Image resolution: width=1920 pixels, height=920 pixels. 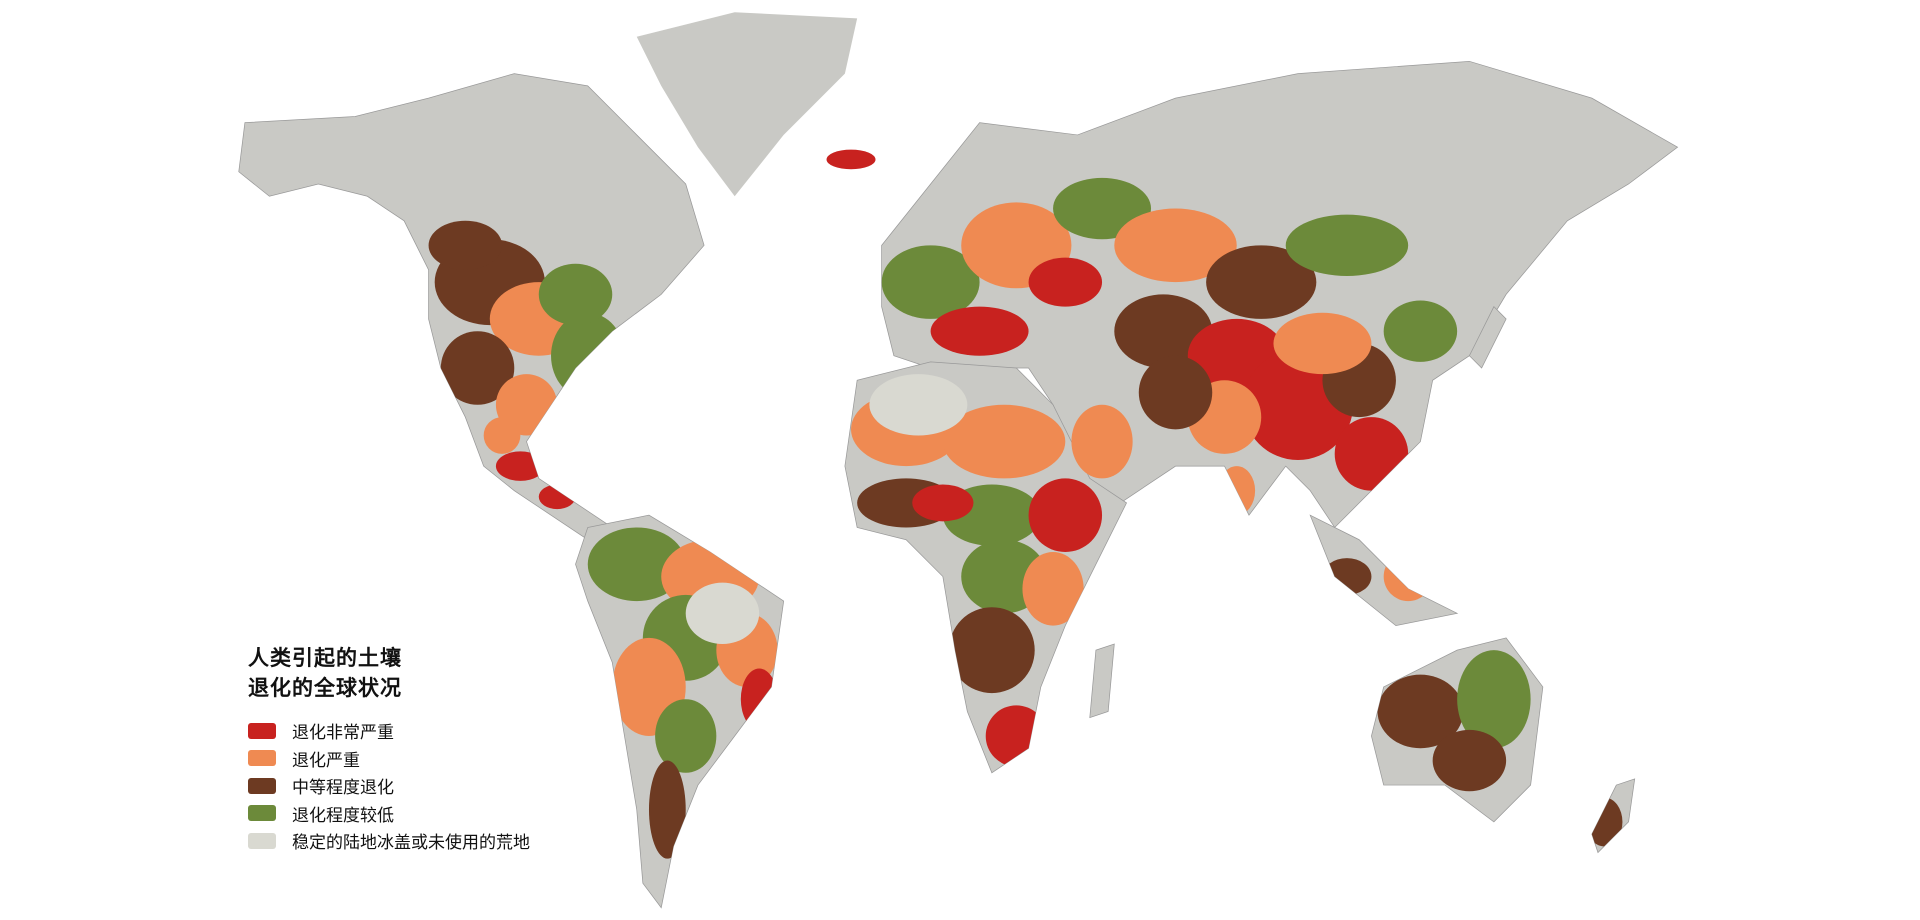 What do you see at coordinates (343, 788) in the screenshot?
I see `legend-label: 中等程度退化` at bounding box center [343, 788].